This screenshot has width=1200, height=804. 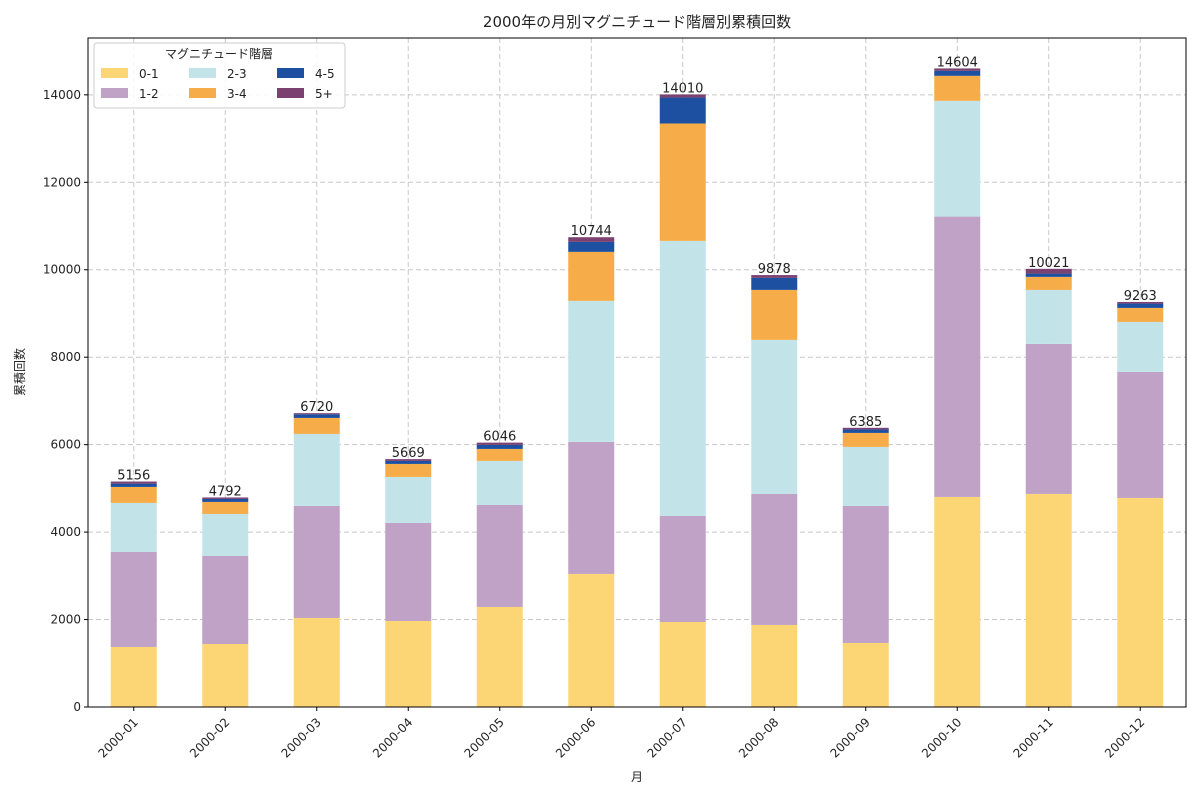 I want to click on y-tick-label: 14000, so click(x=62, y=95).